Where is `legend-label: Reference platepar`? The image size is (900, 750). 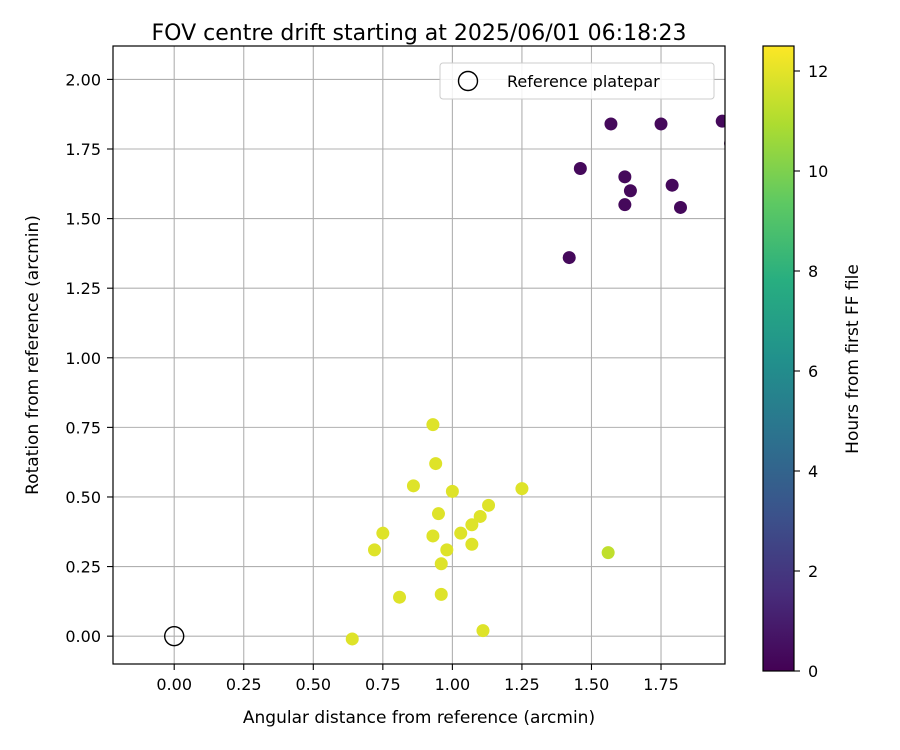 legend-label: Reference platepar is located at coordinates (583, 81).